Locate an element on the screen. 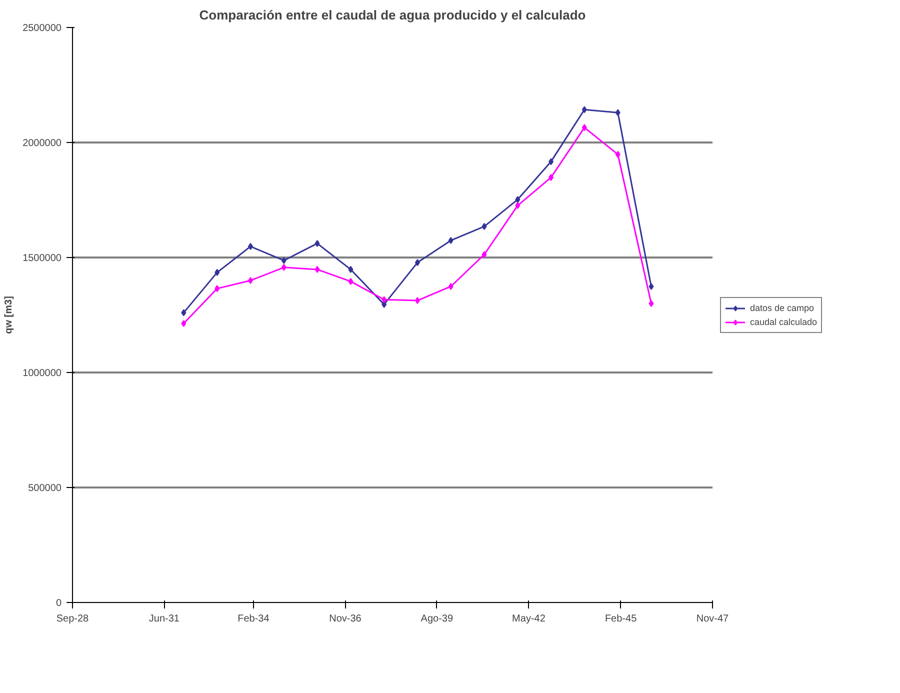 The image size is (900, 693). y-tick-label: 0 is located at coordinates (59, 603).